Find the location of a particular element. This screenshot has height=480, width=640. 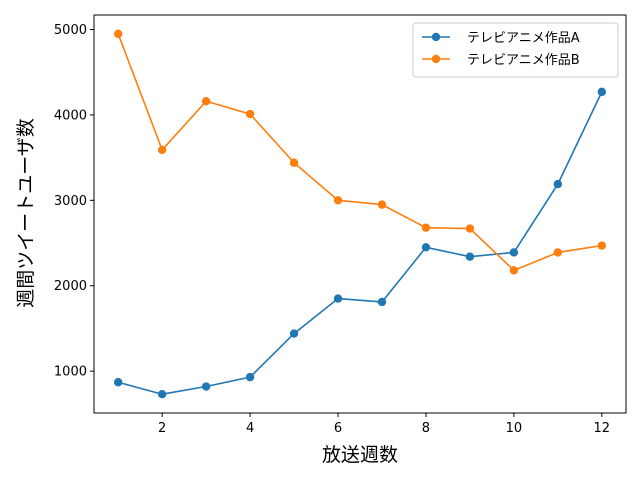

legend: テレビアニメ作品A テレビアニメ作品B is located at coordinates (515, 50).